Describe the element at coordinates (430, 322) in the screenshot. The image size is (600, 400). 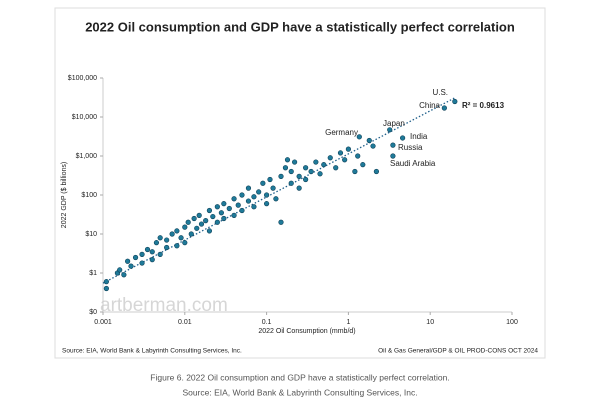
I see `x-tick-label: 10` at that location.